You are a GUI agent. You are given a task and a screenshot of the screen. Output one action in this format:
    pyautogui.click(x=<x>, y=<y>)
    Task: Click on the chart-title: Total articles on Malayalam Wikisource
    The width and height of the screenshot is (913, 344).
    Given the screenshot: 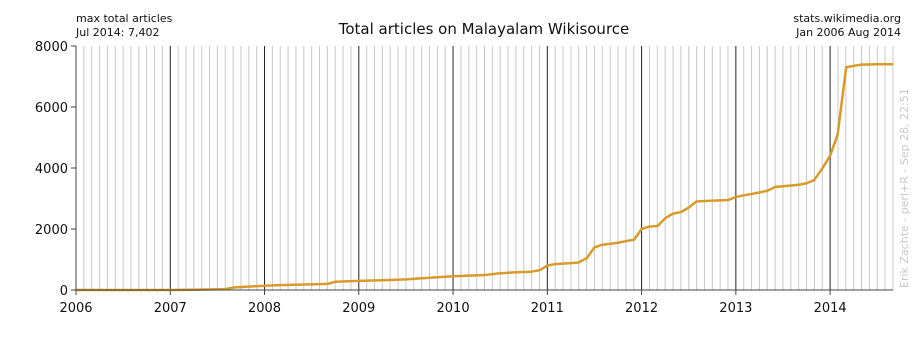 What is the action you would take?
    pyautogui.click(x=484, y=29)
    